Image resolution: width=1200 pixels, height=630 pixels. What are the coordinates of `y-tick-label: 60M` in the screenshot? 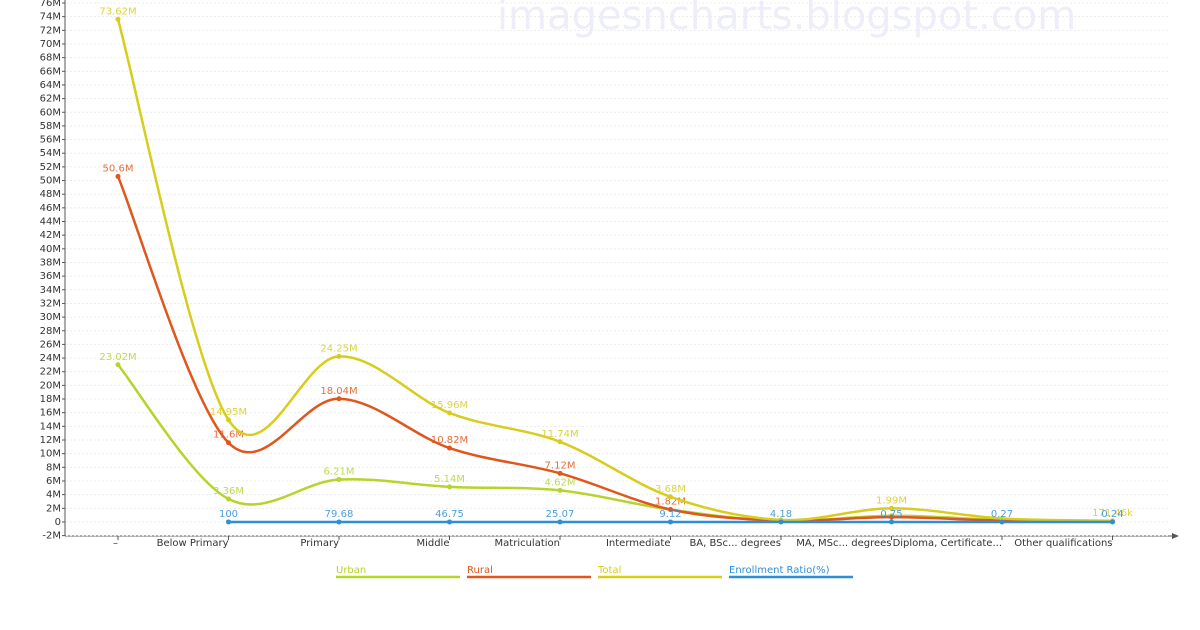 It's located at (50, 112).